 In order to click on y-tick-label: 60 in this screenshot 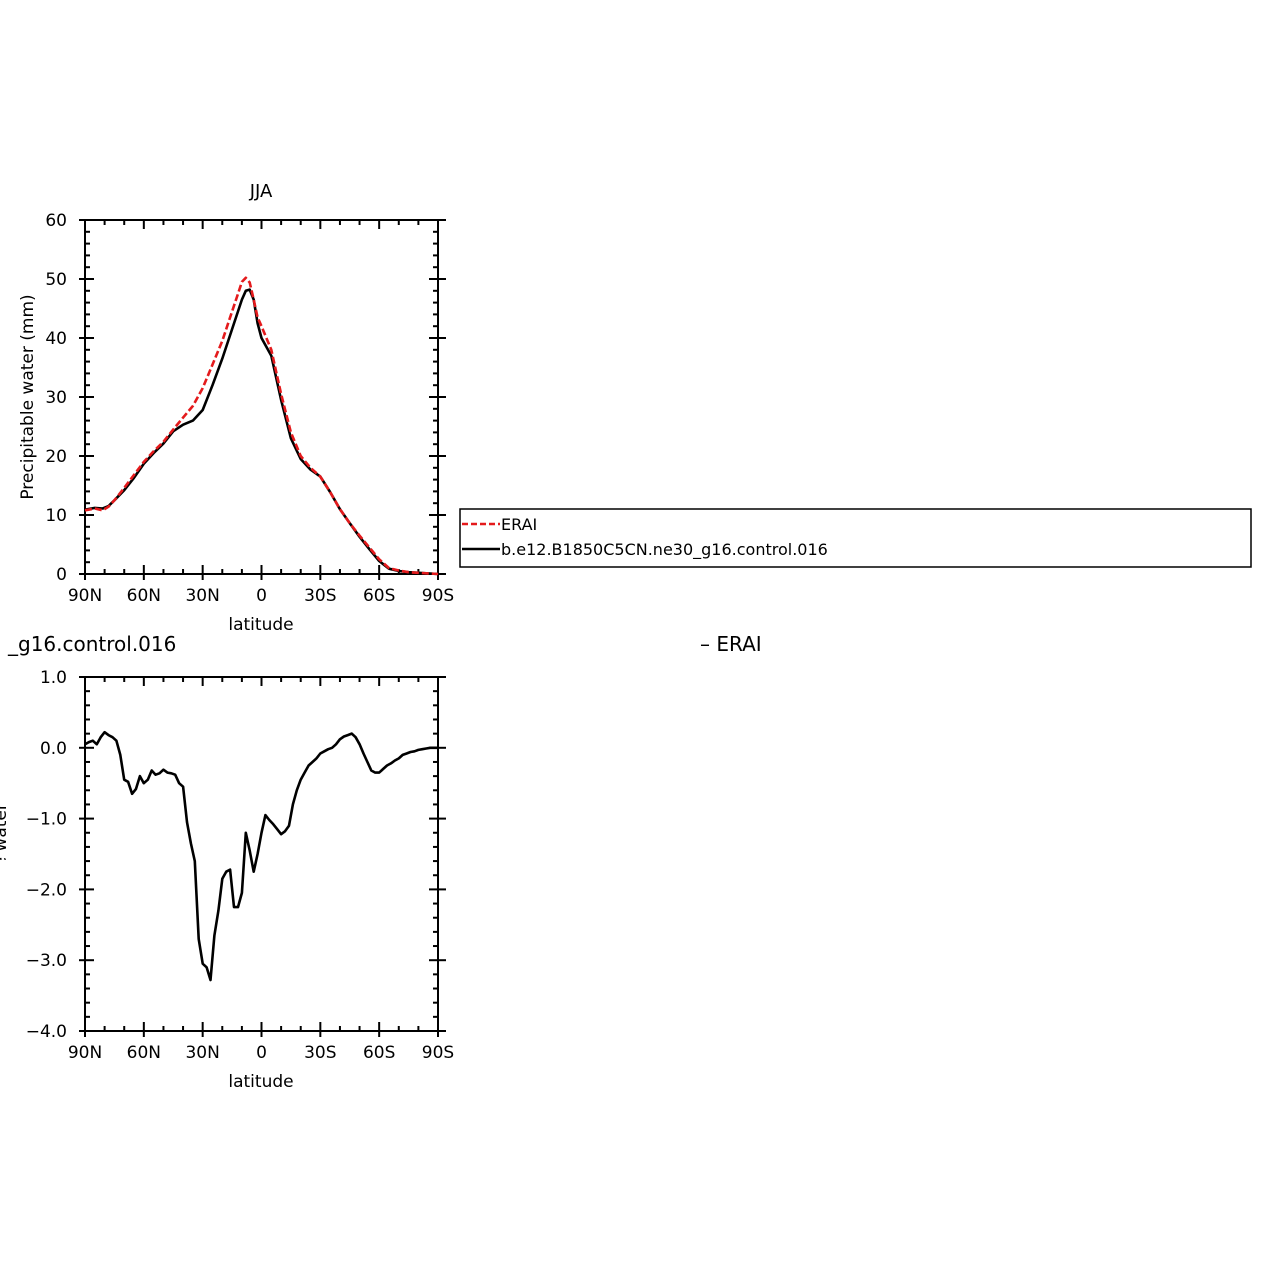, I will do `click(56, 221)`.